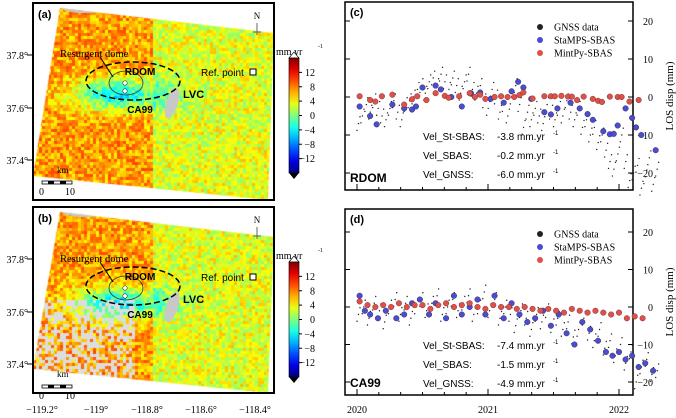  Describe the element at coordinates (140, 277) in the screenshot. I see `station-label-rdom: RDOM` at that location.